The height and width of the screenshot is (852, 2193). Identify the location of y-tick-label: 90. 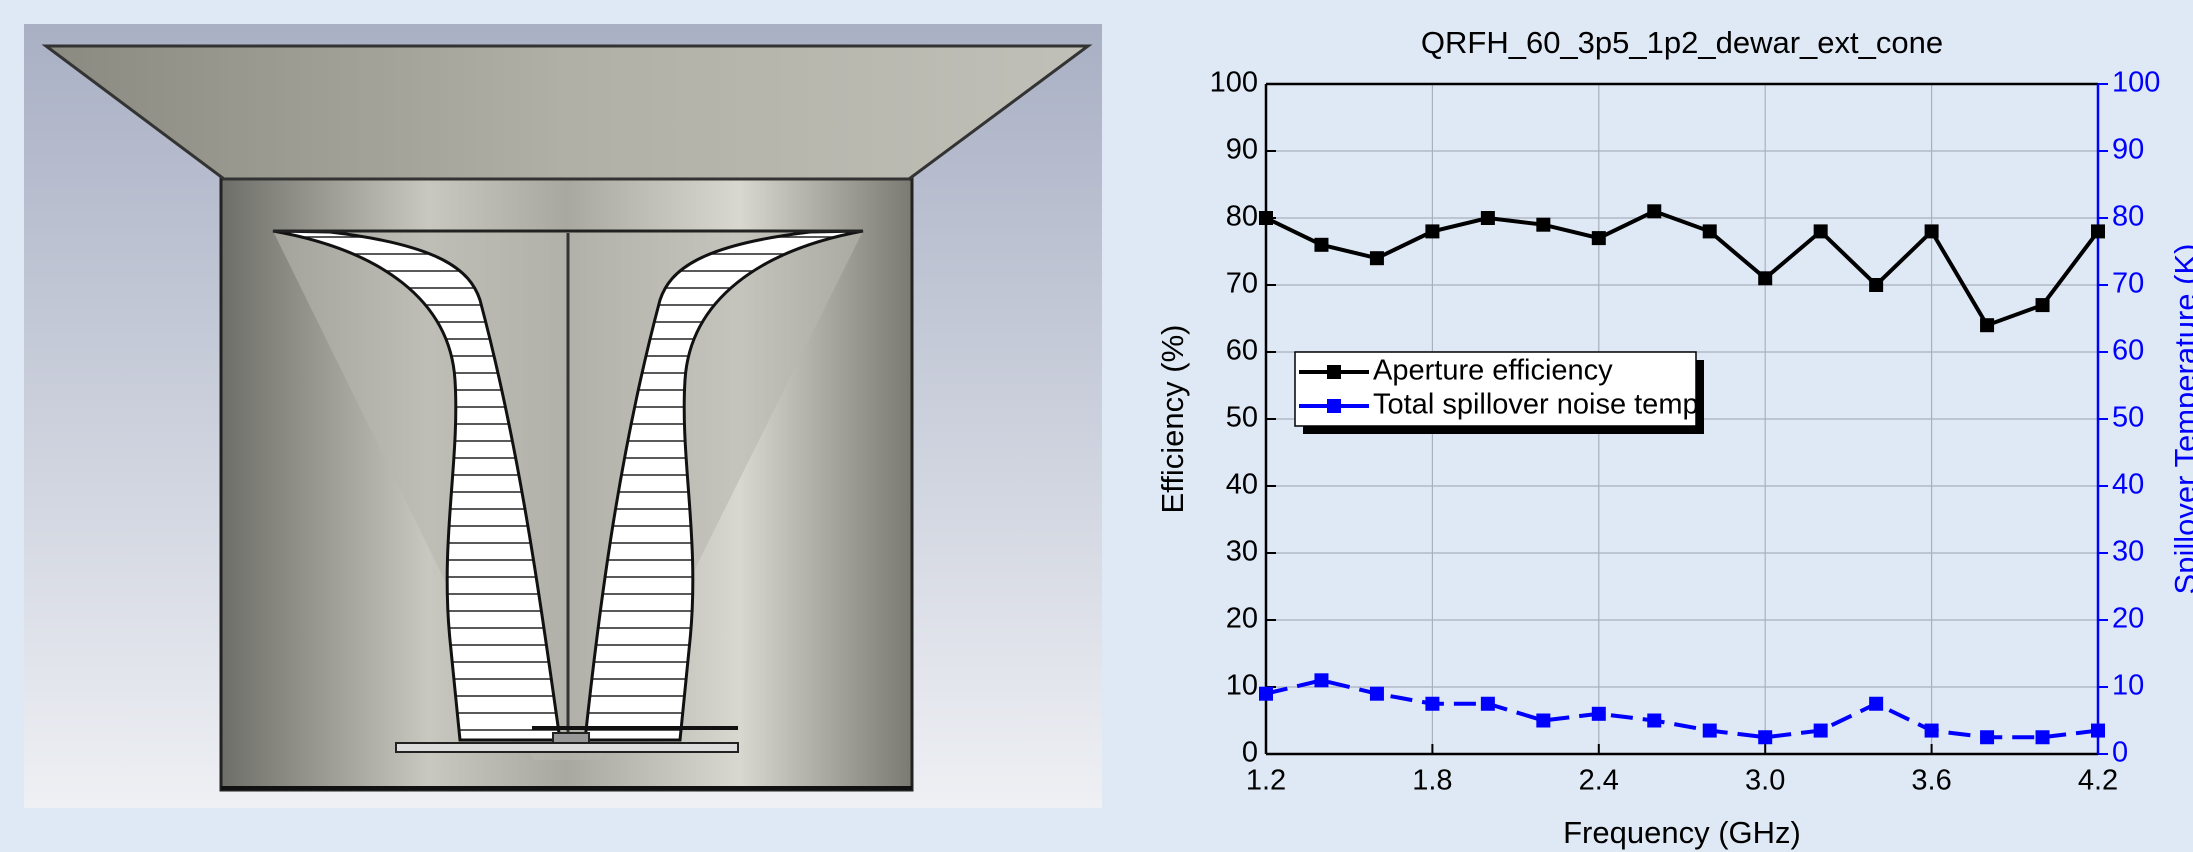
(1242, 150).